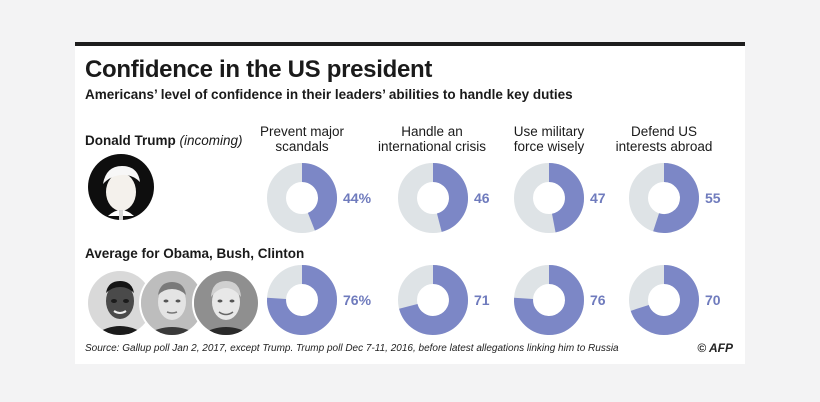  Describe the element at coordinates (482, 198) in the screenshot. I see `donut-value-label-trump-crisis: 46` at that location.